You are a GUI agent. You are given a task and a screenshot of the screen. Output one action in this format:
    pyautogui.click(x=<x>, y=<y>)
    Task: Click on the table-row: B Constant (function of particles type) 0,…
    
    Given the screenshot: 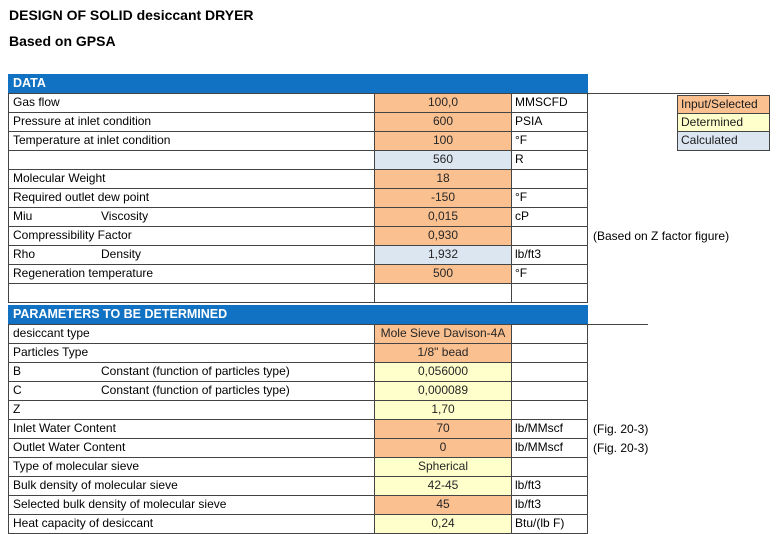 What is the action you would take?
    pyautogui.click(x=328, y=372)
    